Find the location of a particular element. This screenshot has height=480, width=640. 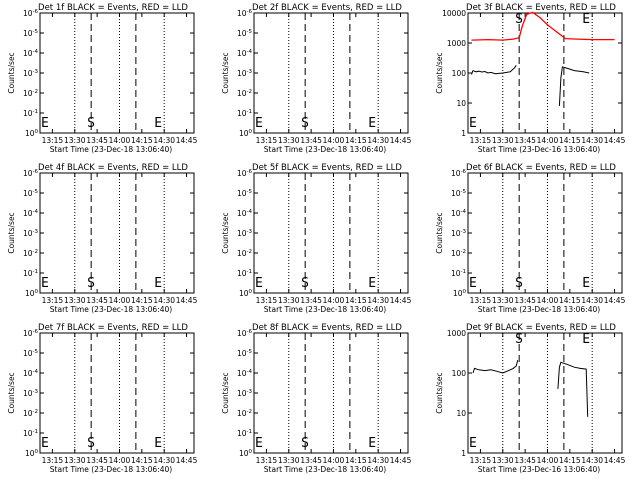

panel-title: Det 3f BLACK = Events, RED = LLD is located at coordinates (541, 8).